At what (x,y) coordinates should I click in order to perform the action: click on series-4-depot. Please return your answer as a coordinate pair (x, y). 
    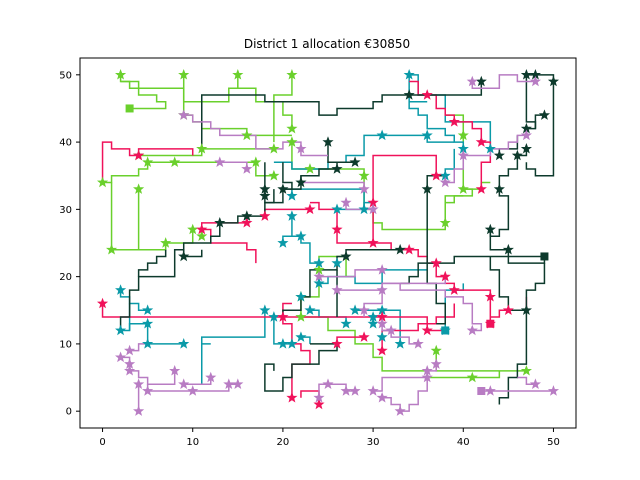
    Looking at the image, I should click on (481, 391).